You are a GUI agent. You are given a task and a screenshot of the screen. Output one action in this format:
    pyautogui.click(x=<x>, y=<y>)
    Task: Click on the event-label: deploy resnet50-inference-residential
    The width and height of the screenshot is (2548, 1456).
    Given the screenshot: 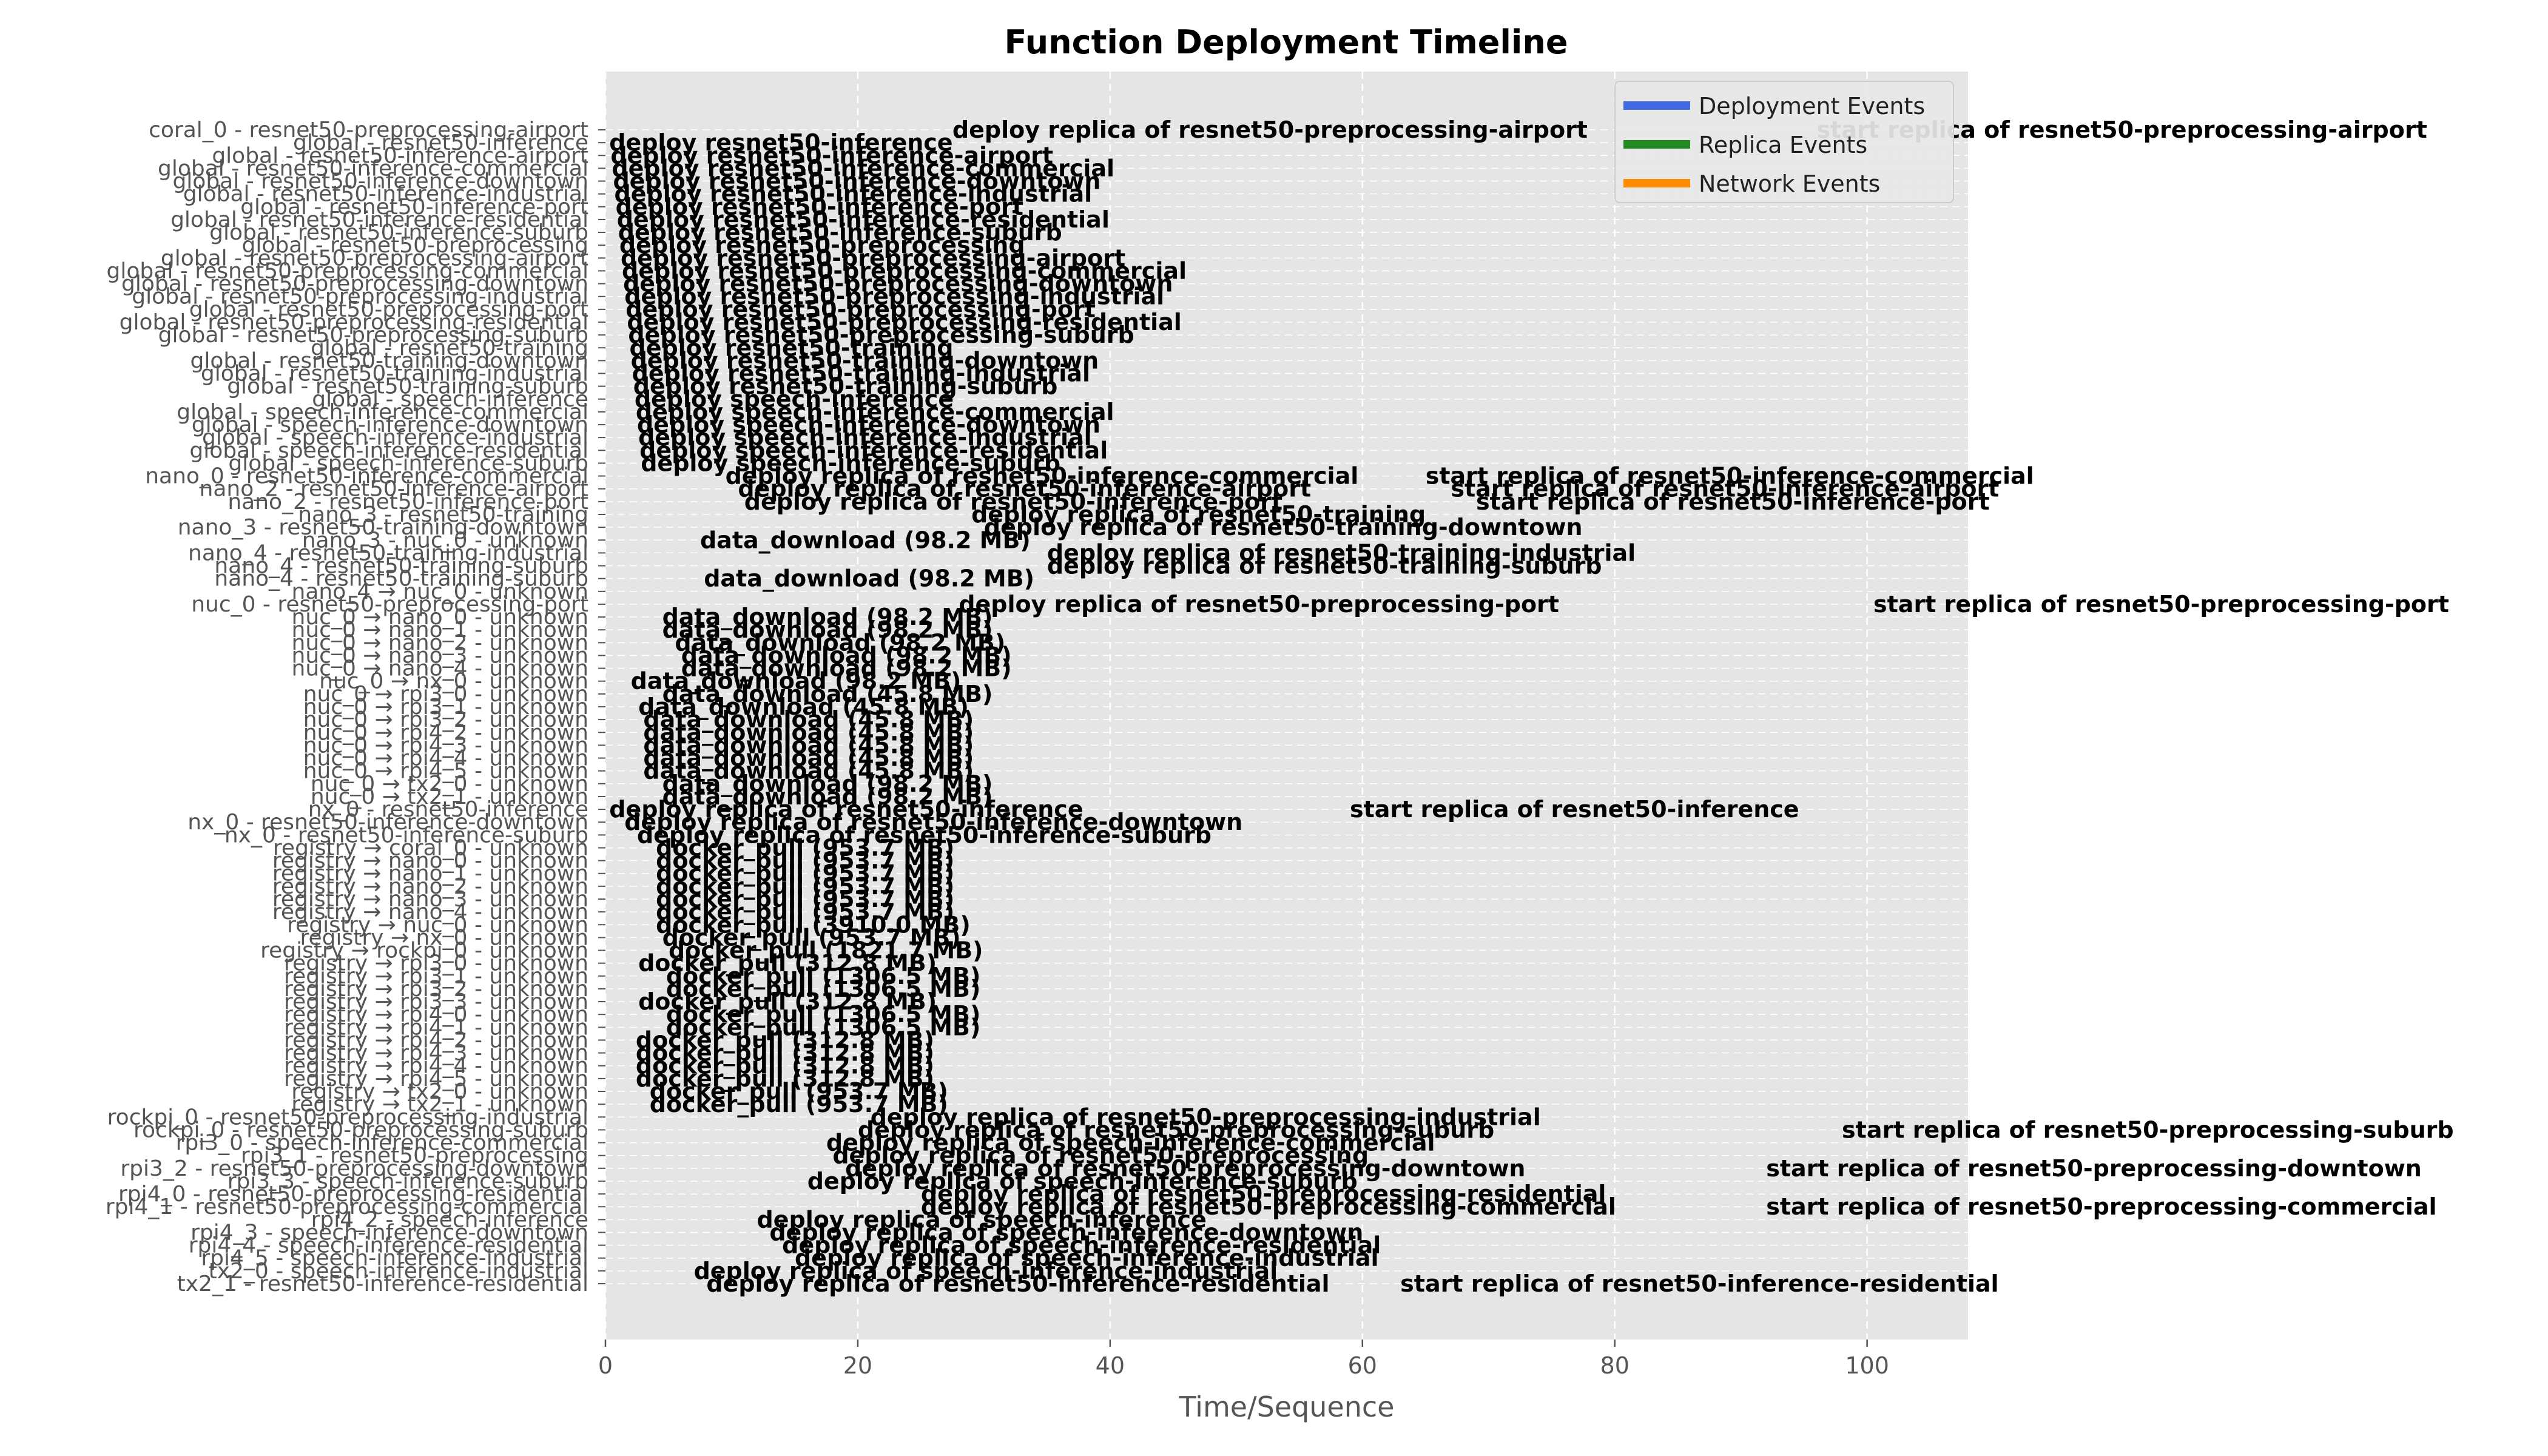 What is the action you would take?
    pyautogui.click(x=863, y=219)
    